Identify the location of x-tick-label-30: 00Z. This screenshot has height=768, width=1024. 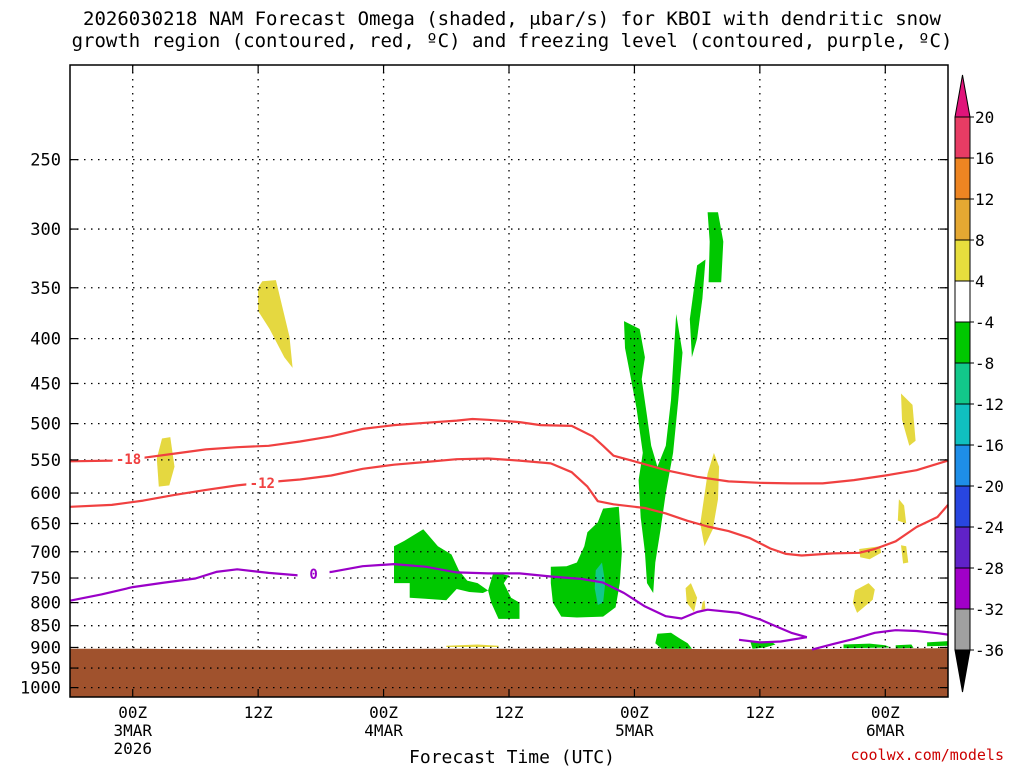
(383, 712).